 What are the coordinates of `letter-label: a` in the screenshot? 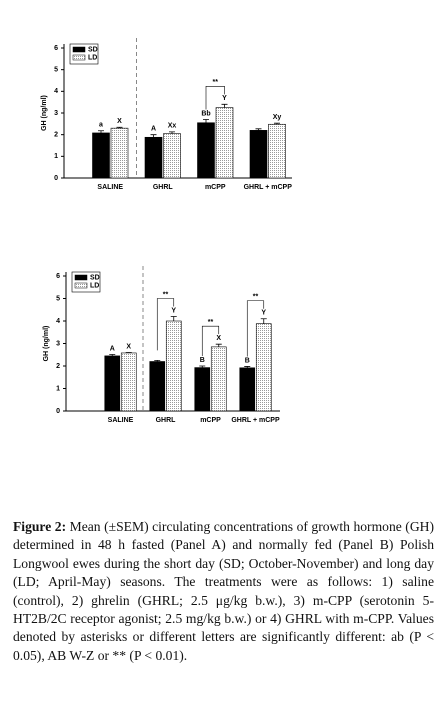 It's located at (101, 125).